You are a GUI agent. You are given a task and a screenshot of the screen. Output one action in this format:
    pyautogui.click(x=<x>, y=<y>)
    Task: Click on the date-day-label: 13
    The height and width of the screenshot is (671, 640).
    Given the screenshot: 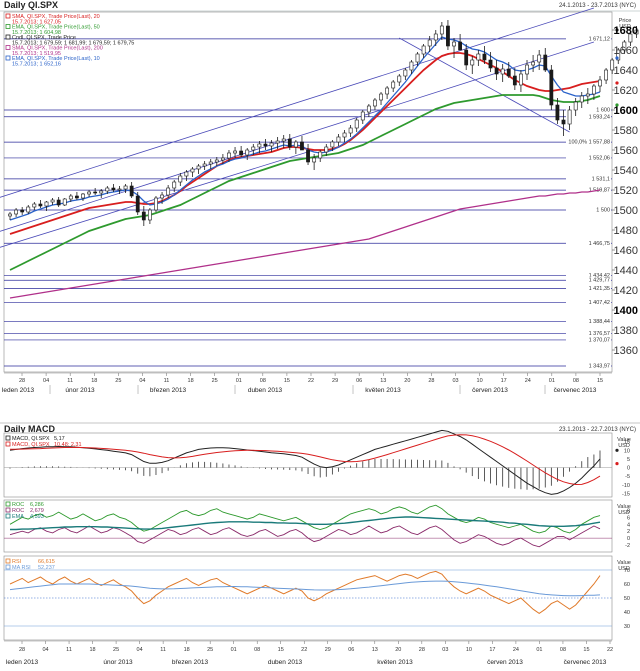 What is the action you would take?
    pyautogui.click(x=383, y=381)
    